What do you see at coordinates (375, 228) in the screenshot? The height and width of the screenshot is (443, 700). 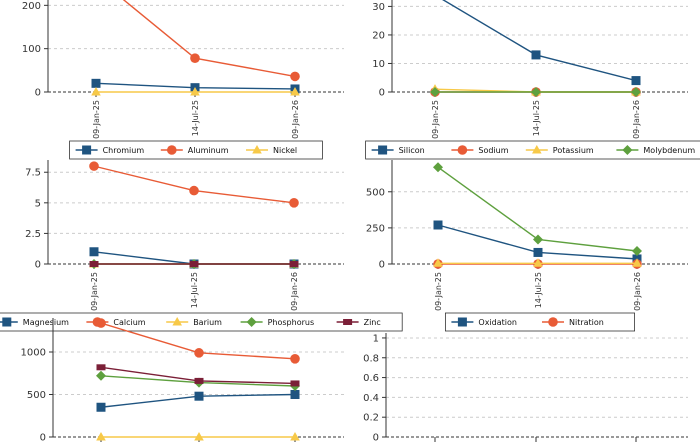 I see `y-tick-label: 250` at bounding box center [375, 228].